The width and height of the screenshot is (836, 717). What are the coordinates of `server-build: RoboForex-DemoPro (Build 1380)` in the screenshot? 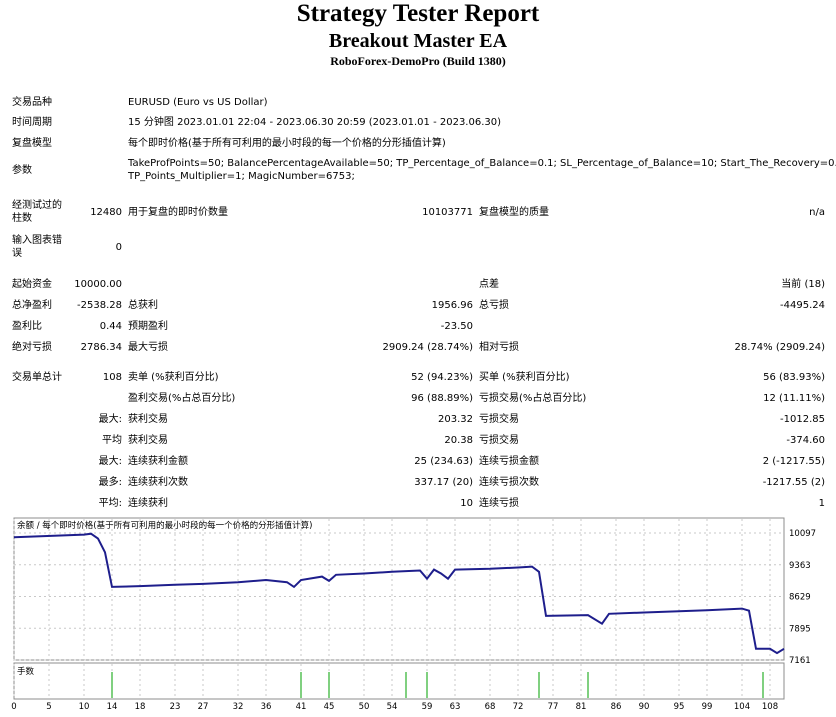 It's located at (418, 61).